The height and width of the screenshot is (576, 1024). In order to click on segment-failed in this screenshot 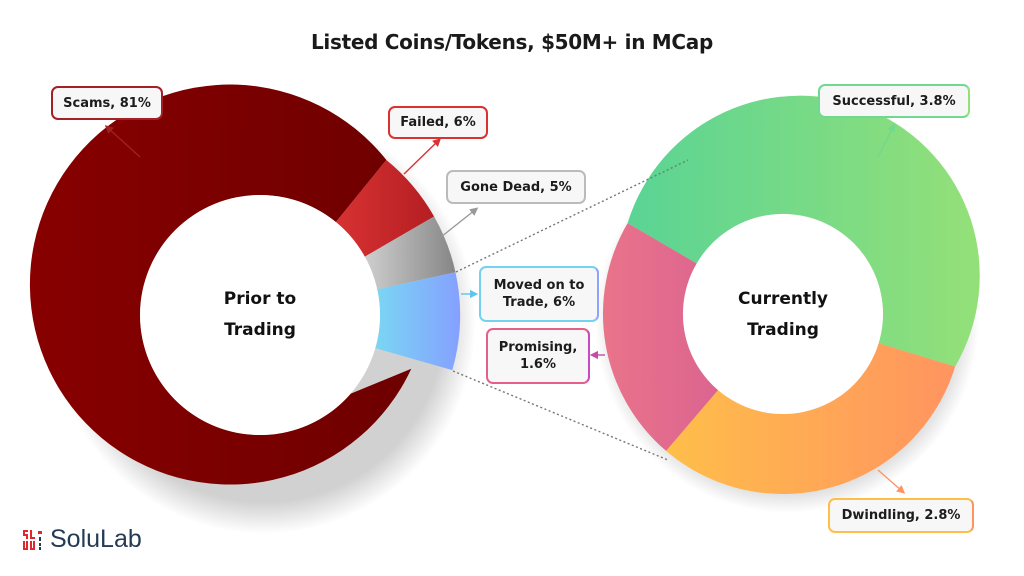, I will do `click(385, 208)`.